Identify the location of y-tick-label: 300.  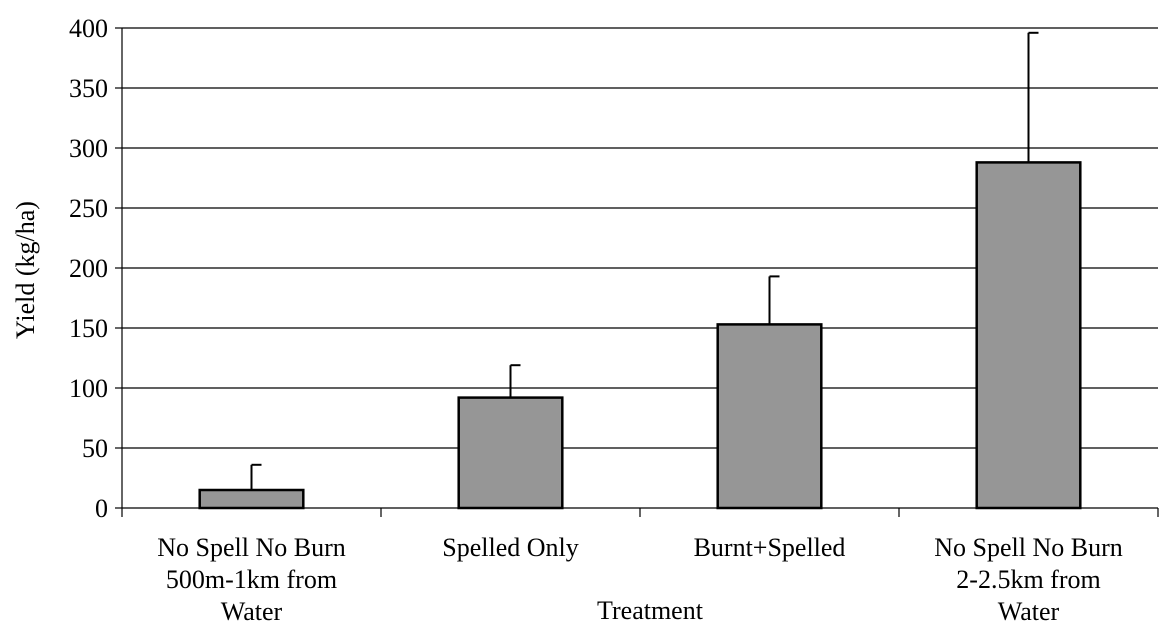
(88, 148).